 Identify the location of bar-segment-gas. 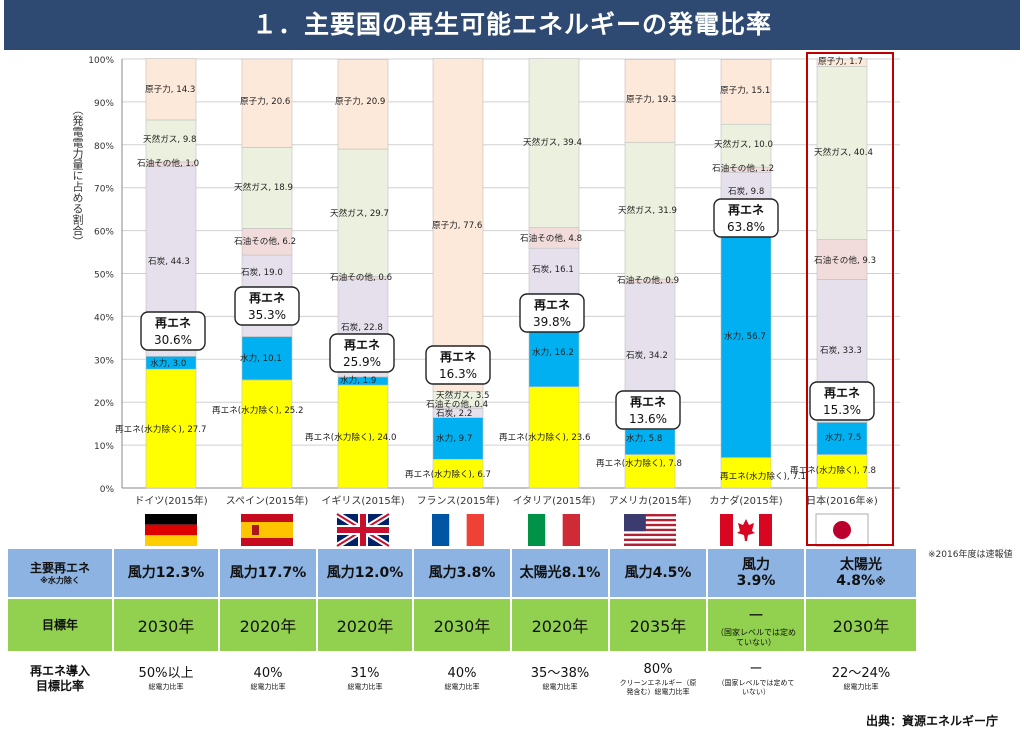
(267, 188).